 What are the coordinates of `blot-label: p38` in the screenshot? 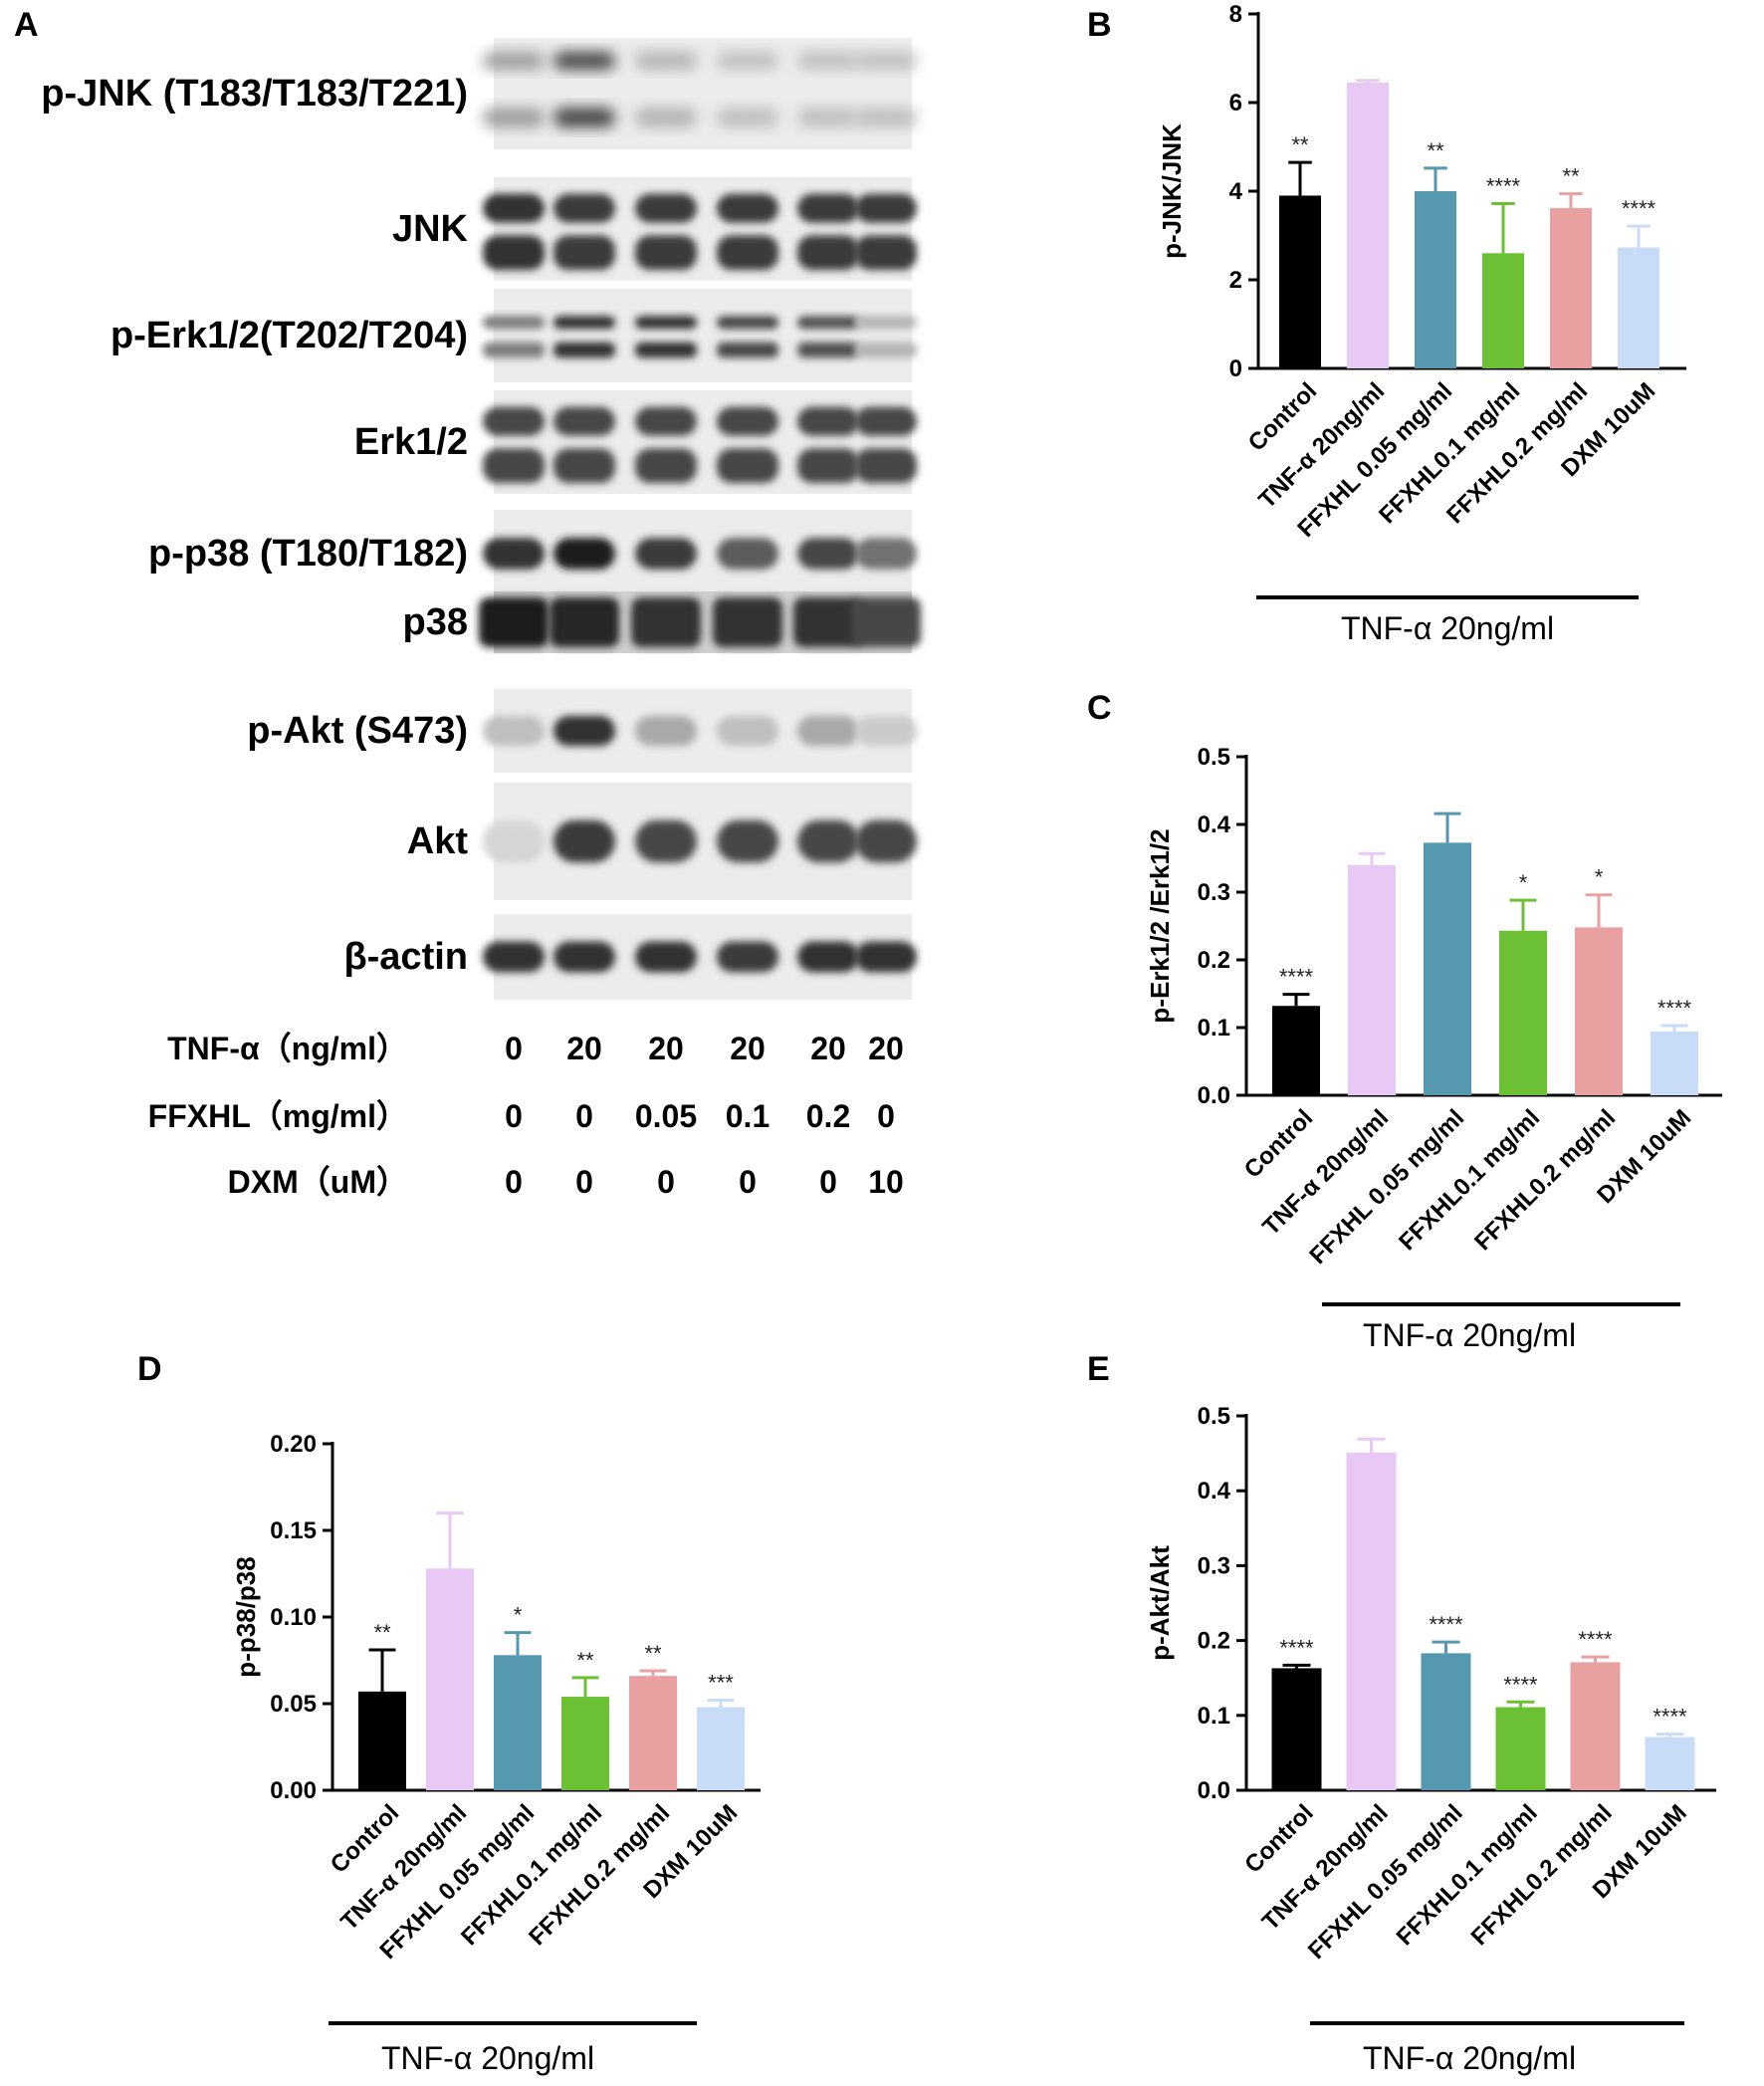 It's located at (436, 622).